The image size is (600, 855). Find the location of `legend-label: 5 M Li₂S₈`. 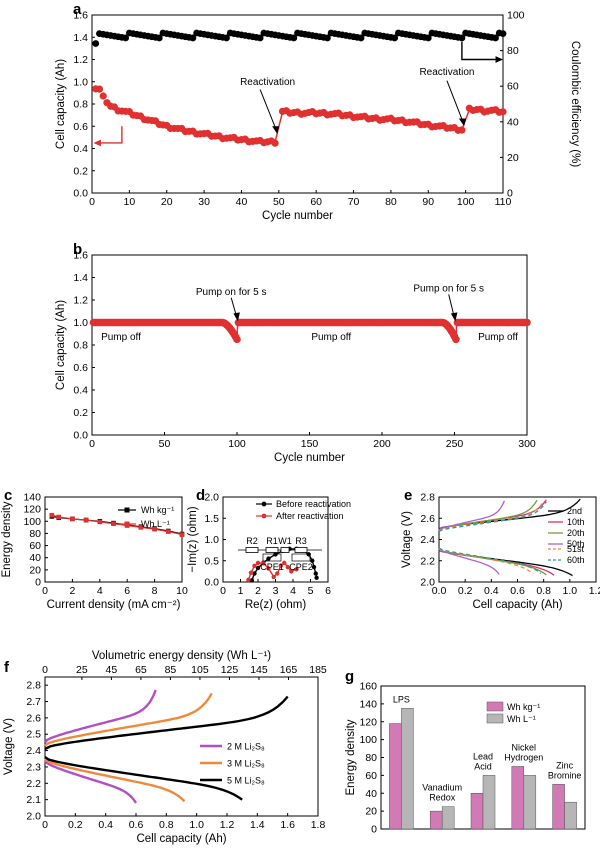

legend-label: 5 M Li₂S₈ is located at coordinates (246, 781).